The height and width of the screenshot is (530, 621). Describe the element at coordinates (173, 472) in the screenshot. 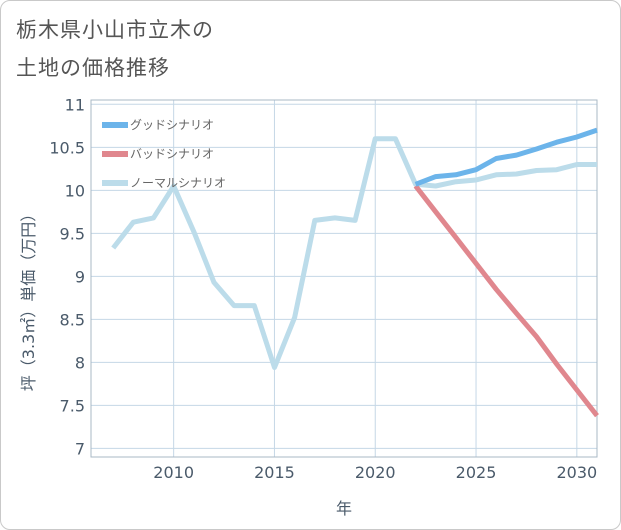

I see `x-tick-label: 2010` at that location.